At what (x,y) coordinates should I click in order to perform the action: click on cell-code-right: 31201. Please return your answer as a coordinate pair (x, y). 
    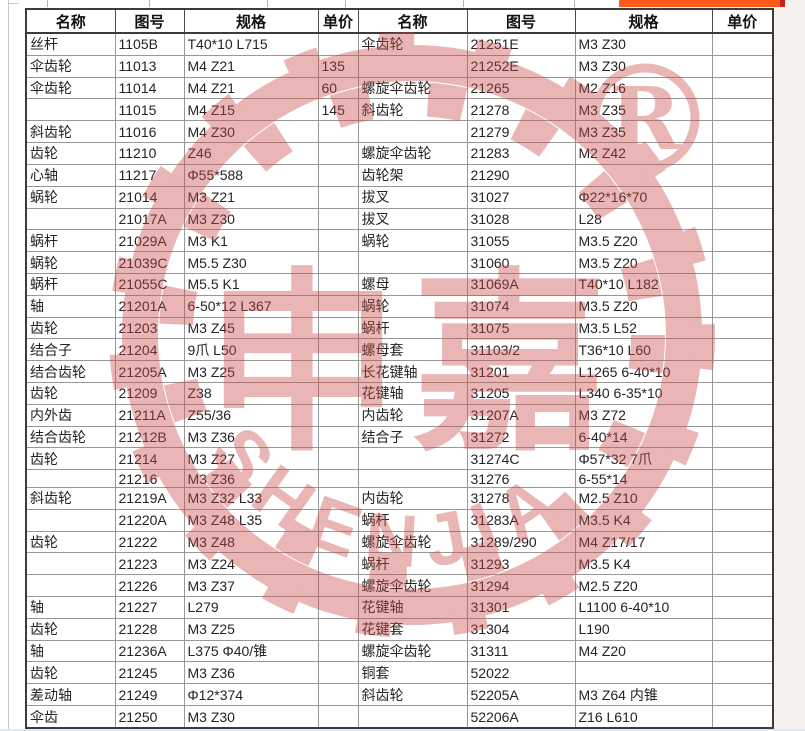
    Looking at the image, I should click on (521, 372).